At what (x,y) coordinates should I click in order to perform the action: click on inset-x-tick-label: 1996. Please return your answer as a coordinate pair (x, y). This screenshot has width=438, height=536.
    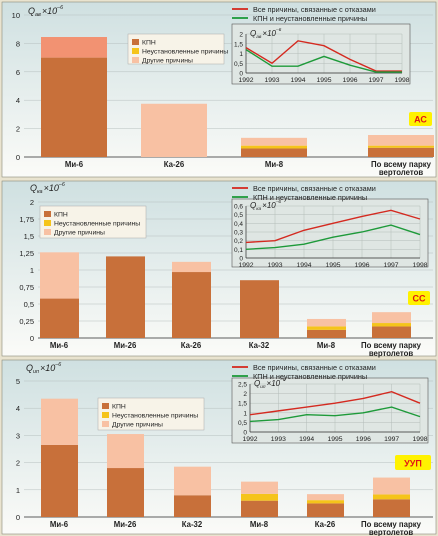
    Looking at the image, I should click on (363, 439).